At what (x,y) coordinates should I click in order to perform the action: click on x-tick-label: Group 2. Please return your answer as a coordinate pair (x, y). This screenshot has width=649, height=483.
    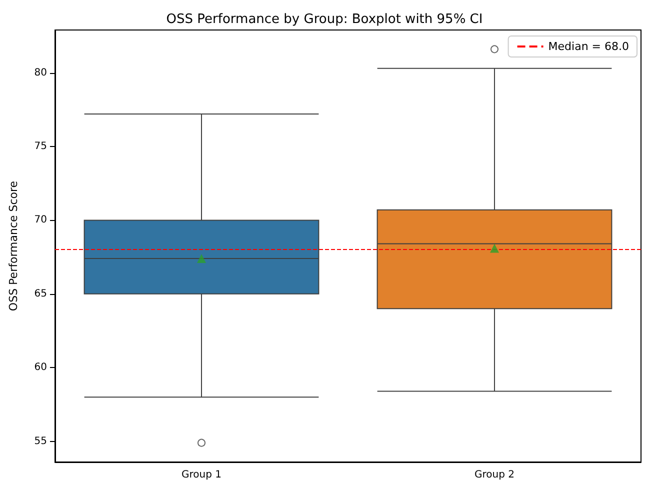
    Looking at the image, I should click on (494, 475).